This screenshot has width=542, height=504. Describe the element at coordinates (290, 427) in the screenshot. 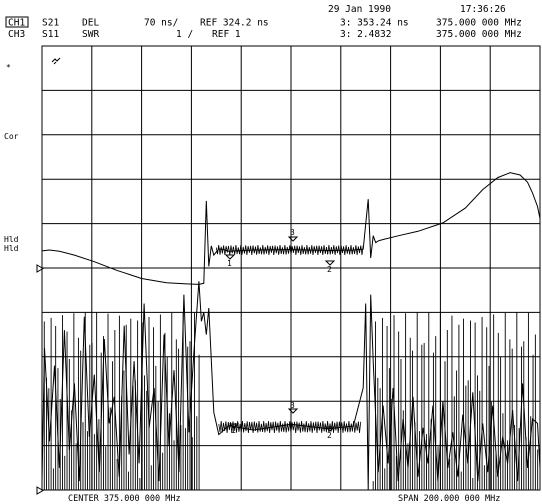

I see `trace-s11-ripple` at that location.